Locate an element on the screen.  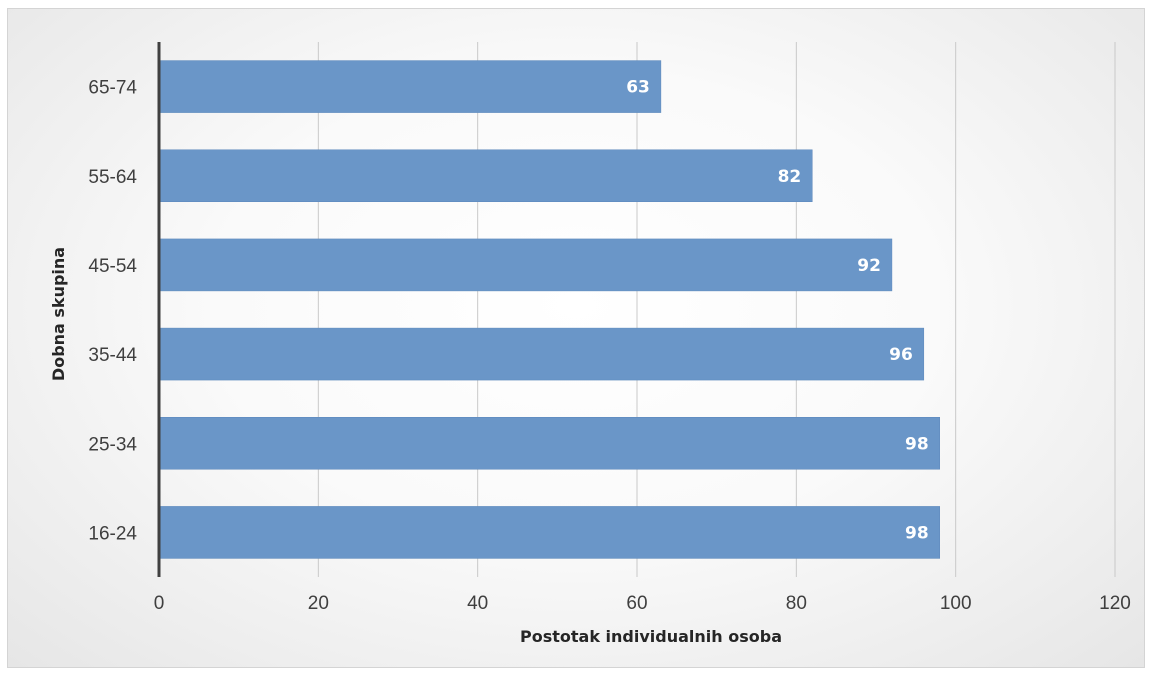
data-label-45-54: 92 is located at coordinates (869, 266).